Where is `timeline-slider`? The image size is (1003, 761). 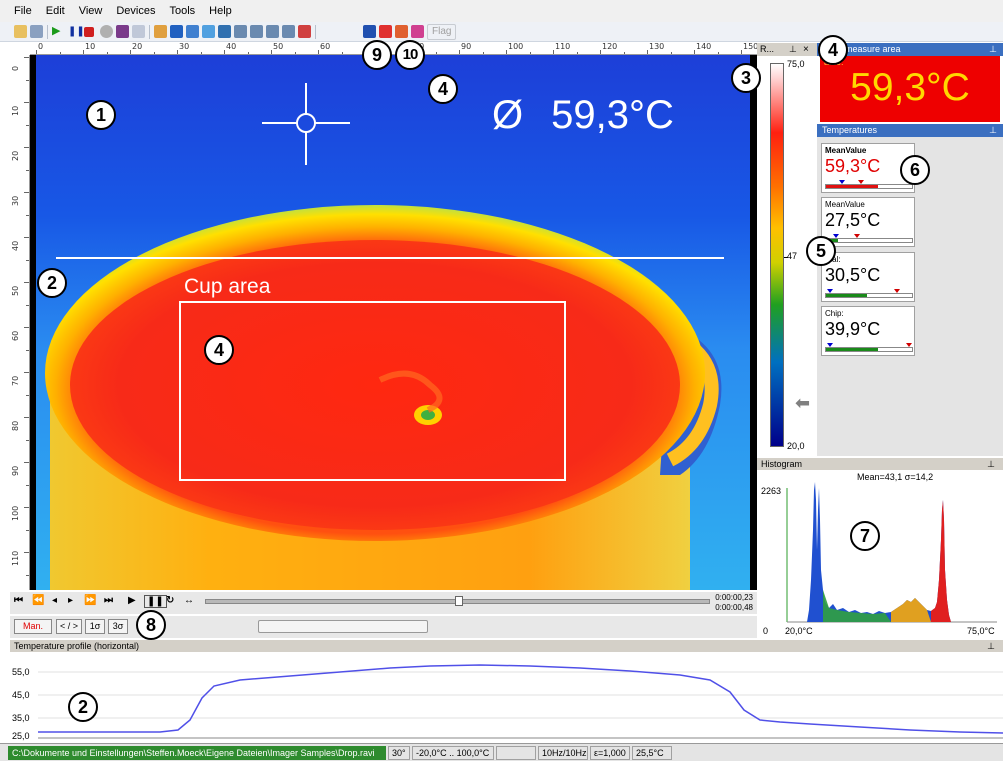 timeline-slider is located at coordinates (457, 601).